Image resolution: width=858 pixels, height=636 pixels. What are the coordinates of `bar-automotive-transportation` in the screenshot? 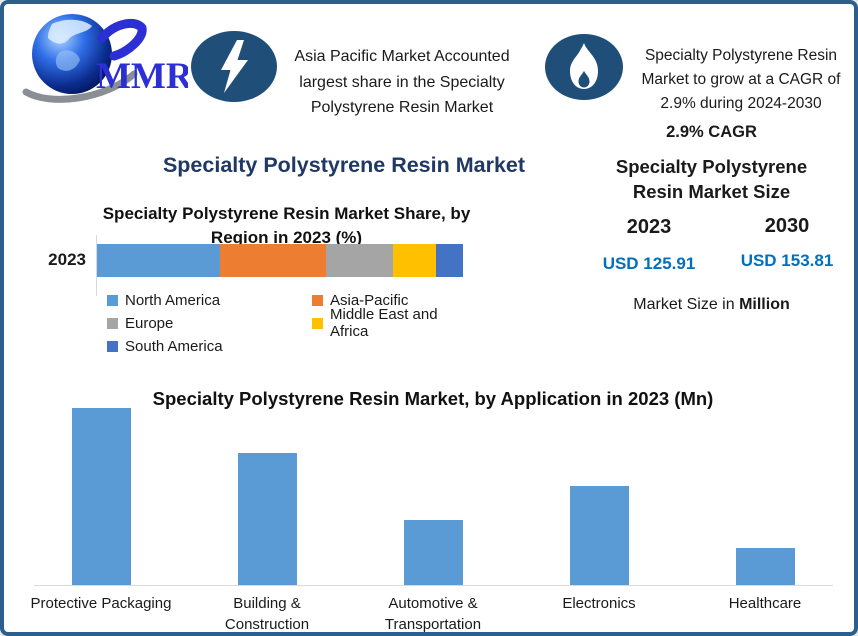 It's located at (433, 552).